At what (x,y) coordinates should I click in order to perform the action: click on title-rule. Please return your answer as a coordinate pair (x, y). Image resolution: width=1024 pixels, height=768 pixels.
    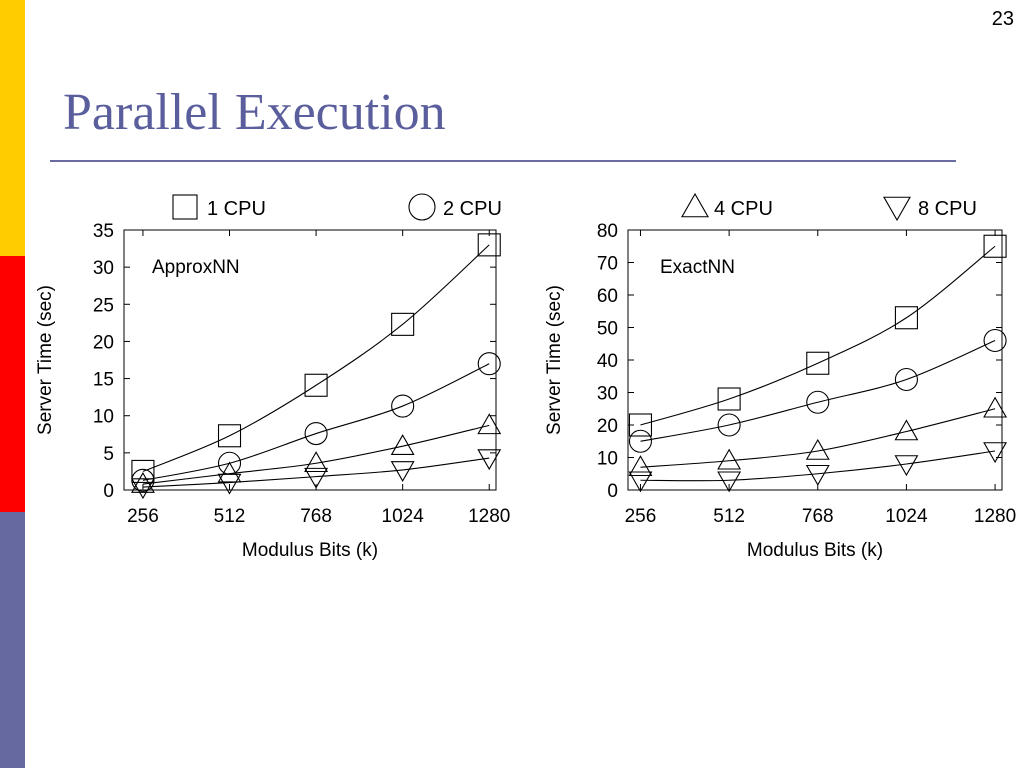
    Looking at the image, I should click on (503, 161).